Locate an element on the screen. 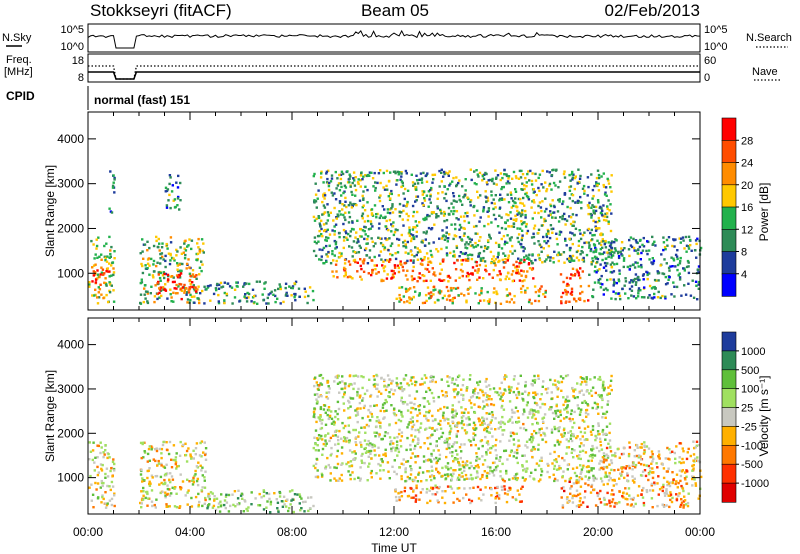  power-colorbar-tick-label: 8 is located at coordinates (744, 253).